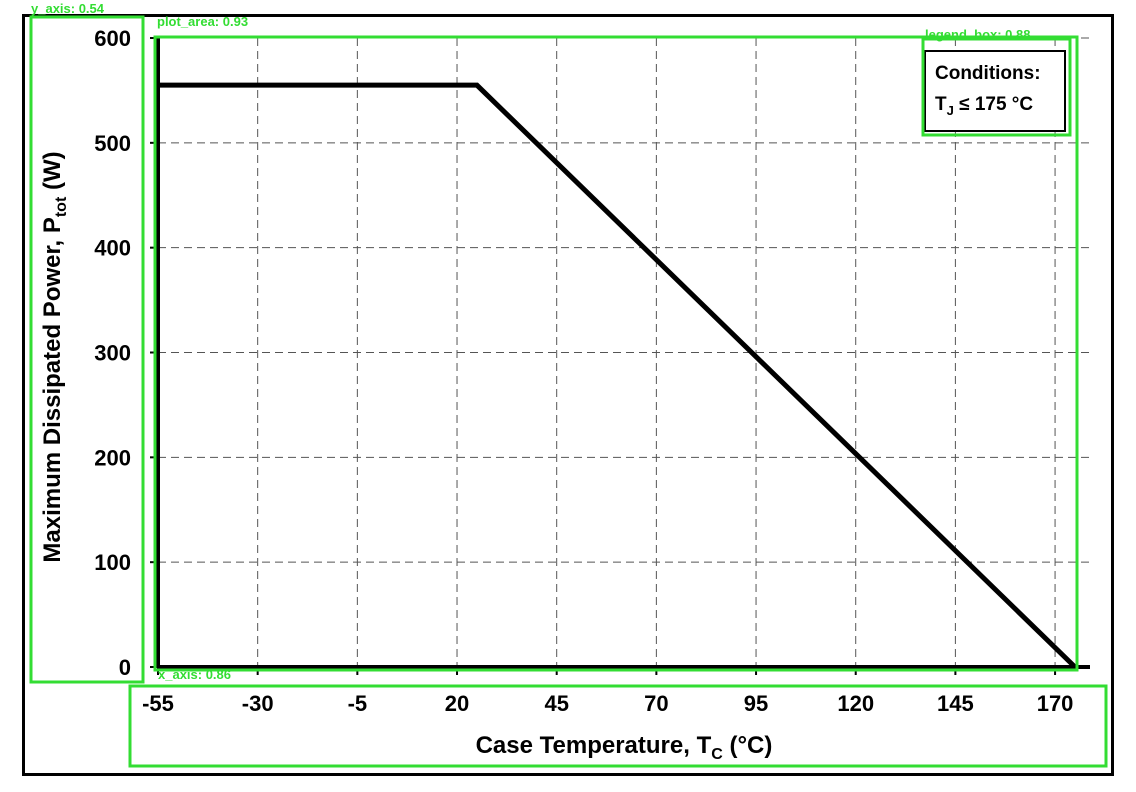 The height and width of the screenshot is (792, 1136). I want to click on detection-label-plot-area: plot_area: 0.93, so click(202, 21).